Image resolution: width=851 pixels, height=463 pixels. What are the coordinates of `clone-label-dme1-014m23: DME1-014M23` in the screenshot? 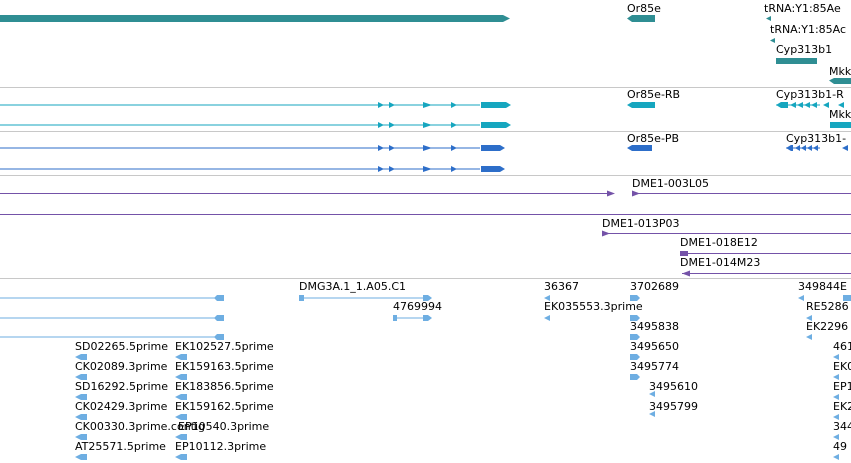 It's located at (720, 262).